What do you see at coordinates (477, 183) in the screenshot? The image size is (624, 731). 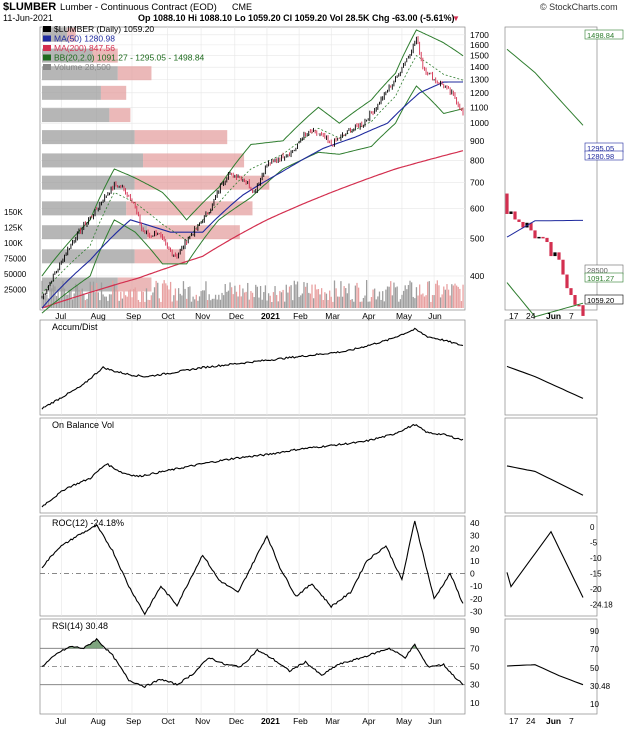 I see `price-tick-label: 700` at bounding box center [477, 183].